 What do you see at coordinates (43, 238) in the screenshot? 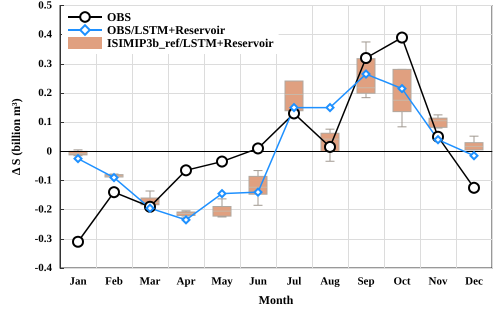
I see `y-tick-label: -0.3` at bounding box center [43, 238].